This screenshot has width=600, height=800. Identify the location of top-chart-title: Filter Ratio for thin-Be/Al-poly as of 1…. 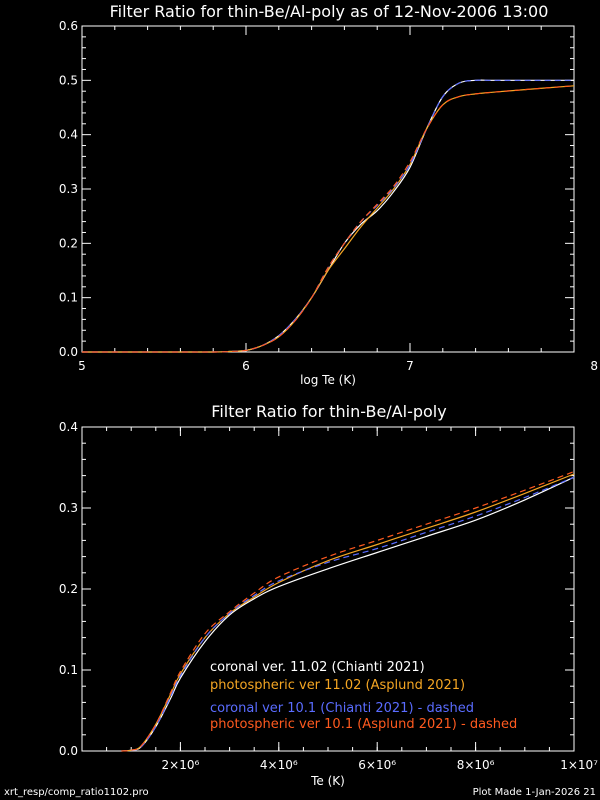
(329, 11).